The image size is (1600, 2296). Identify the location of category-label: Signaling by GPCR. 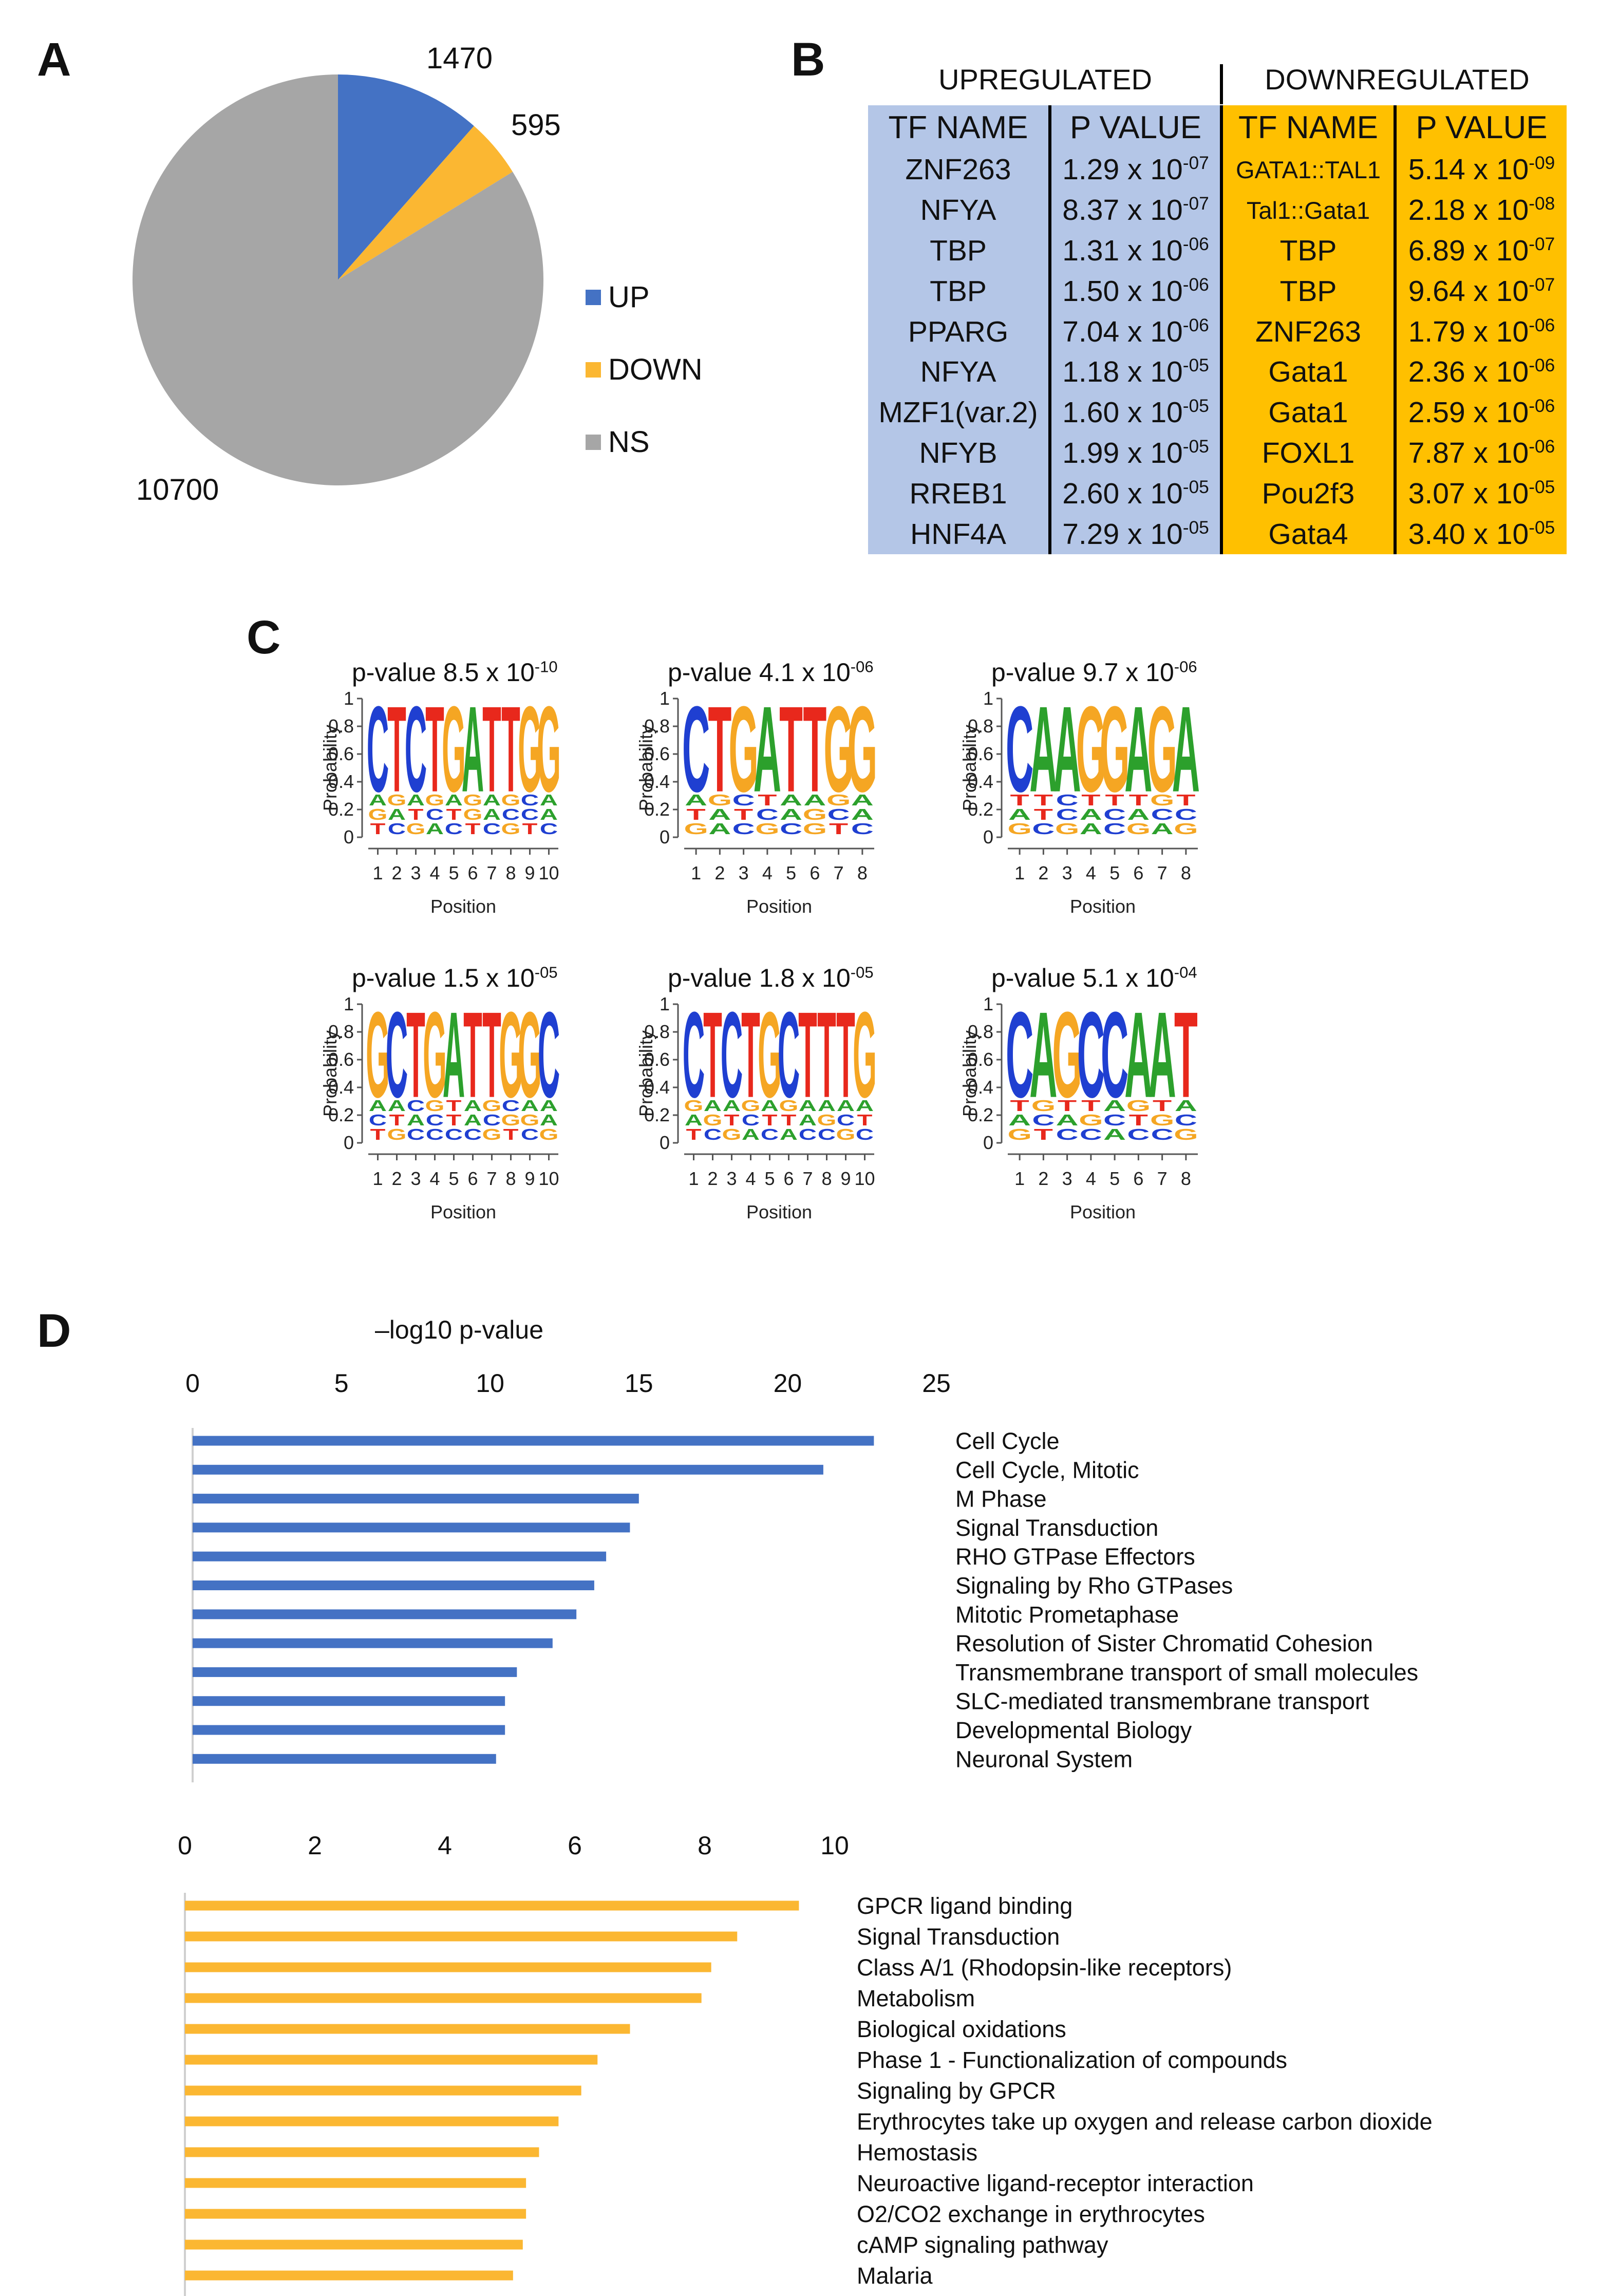
(956, 2091).